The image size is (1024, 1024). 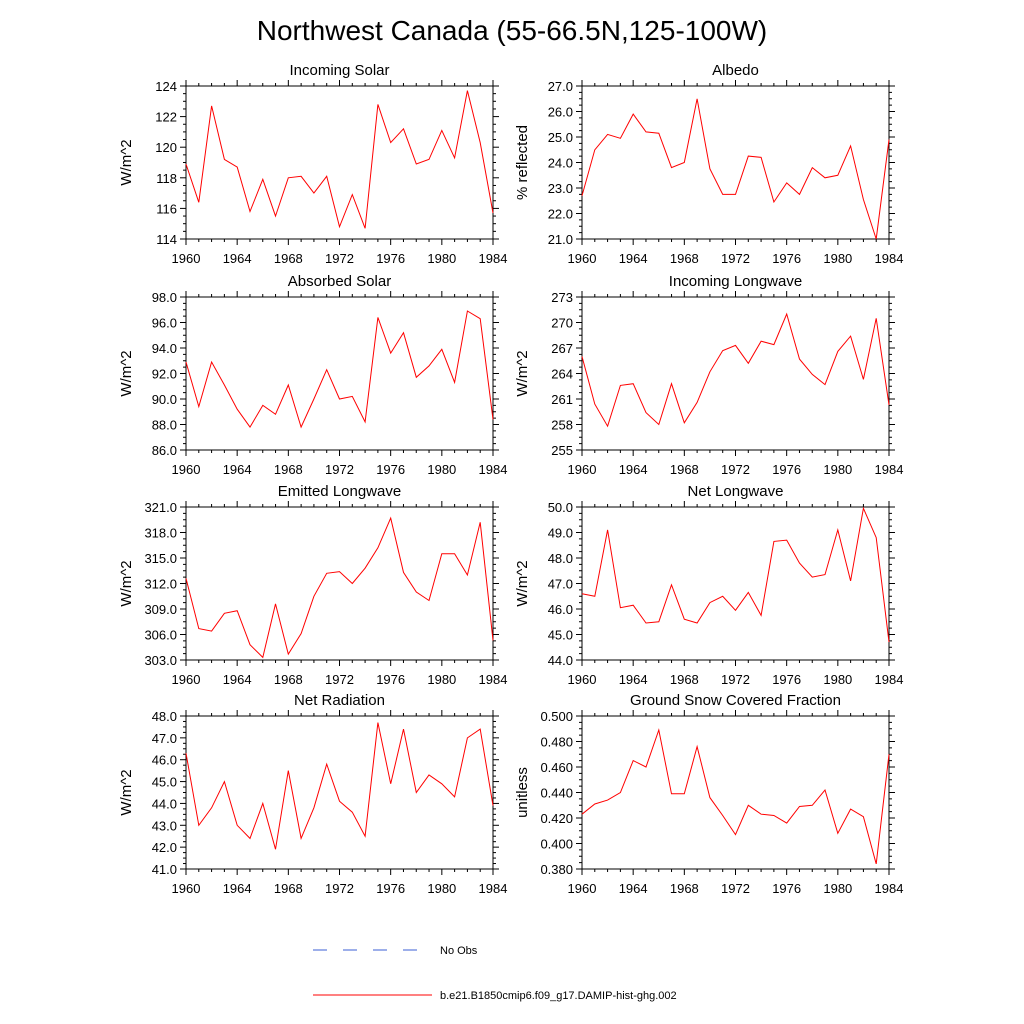 I want to click on y-axis-label: unitless, so click(x=522, y=792).